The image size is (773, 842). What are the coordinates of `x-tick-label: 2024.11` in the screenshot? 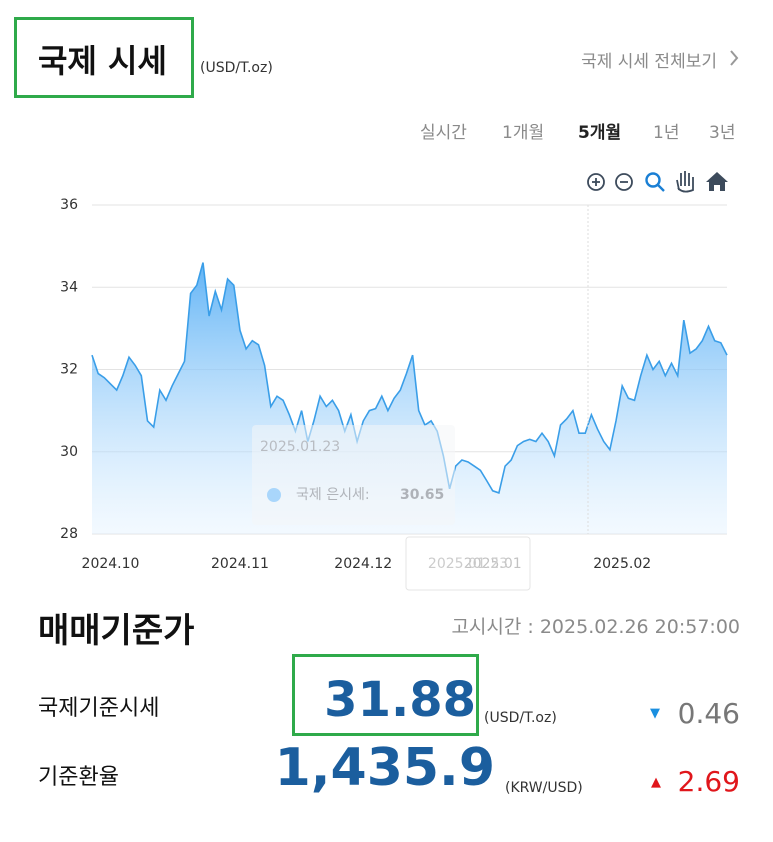 It's located at (240, 564).